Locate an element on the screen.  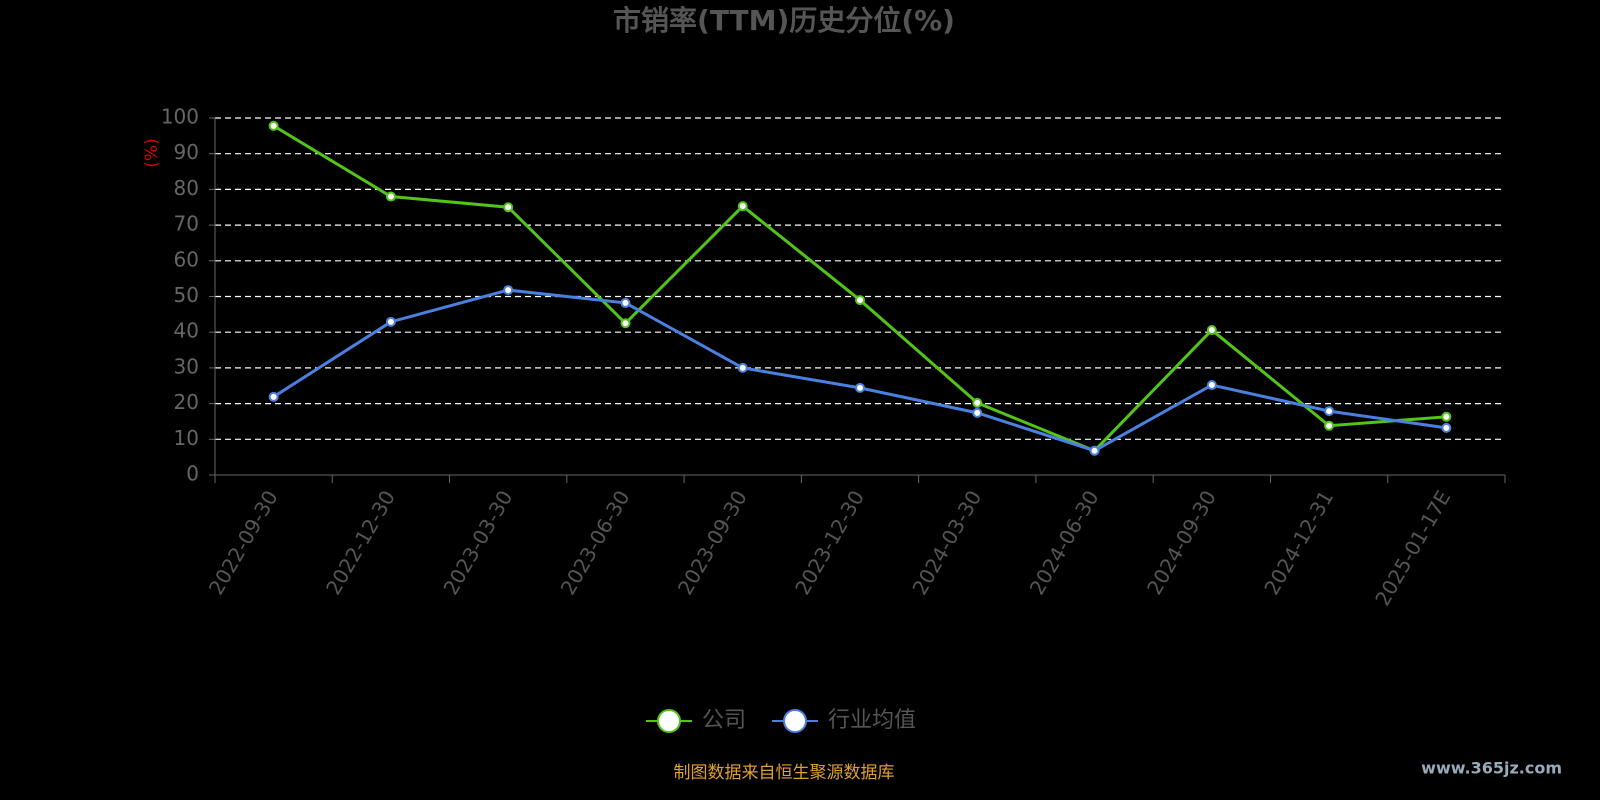
source-note: 制图数据来自恒生聚源数据库 is located at coordinates (784, 773).